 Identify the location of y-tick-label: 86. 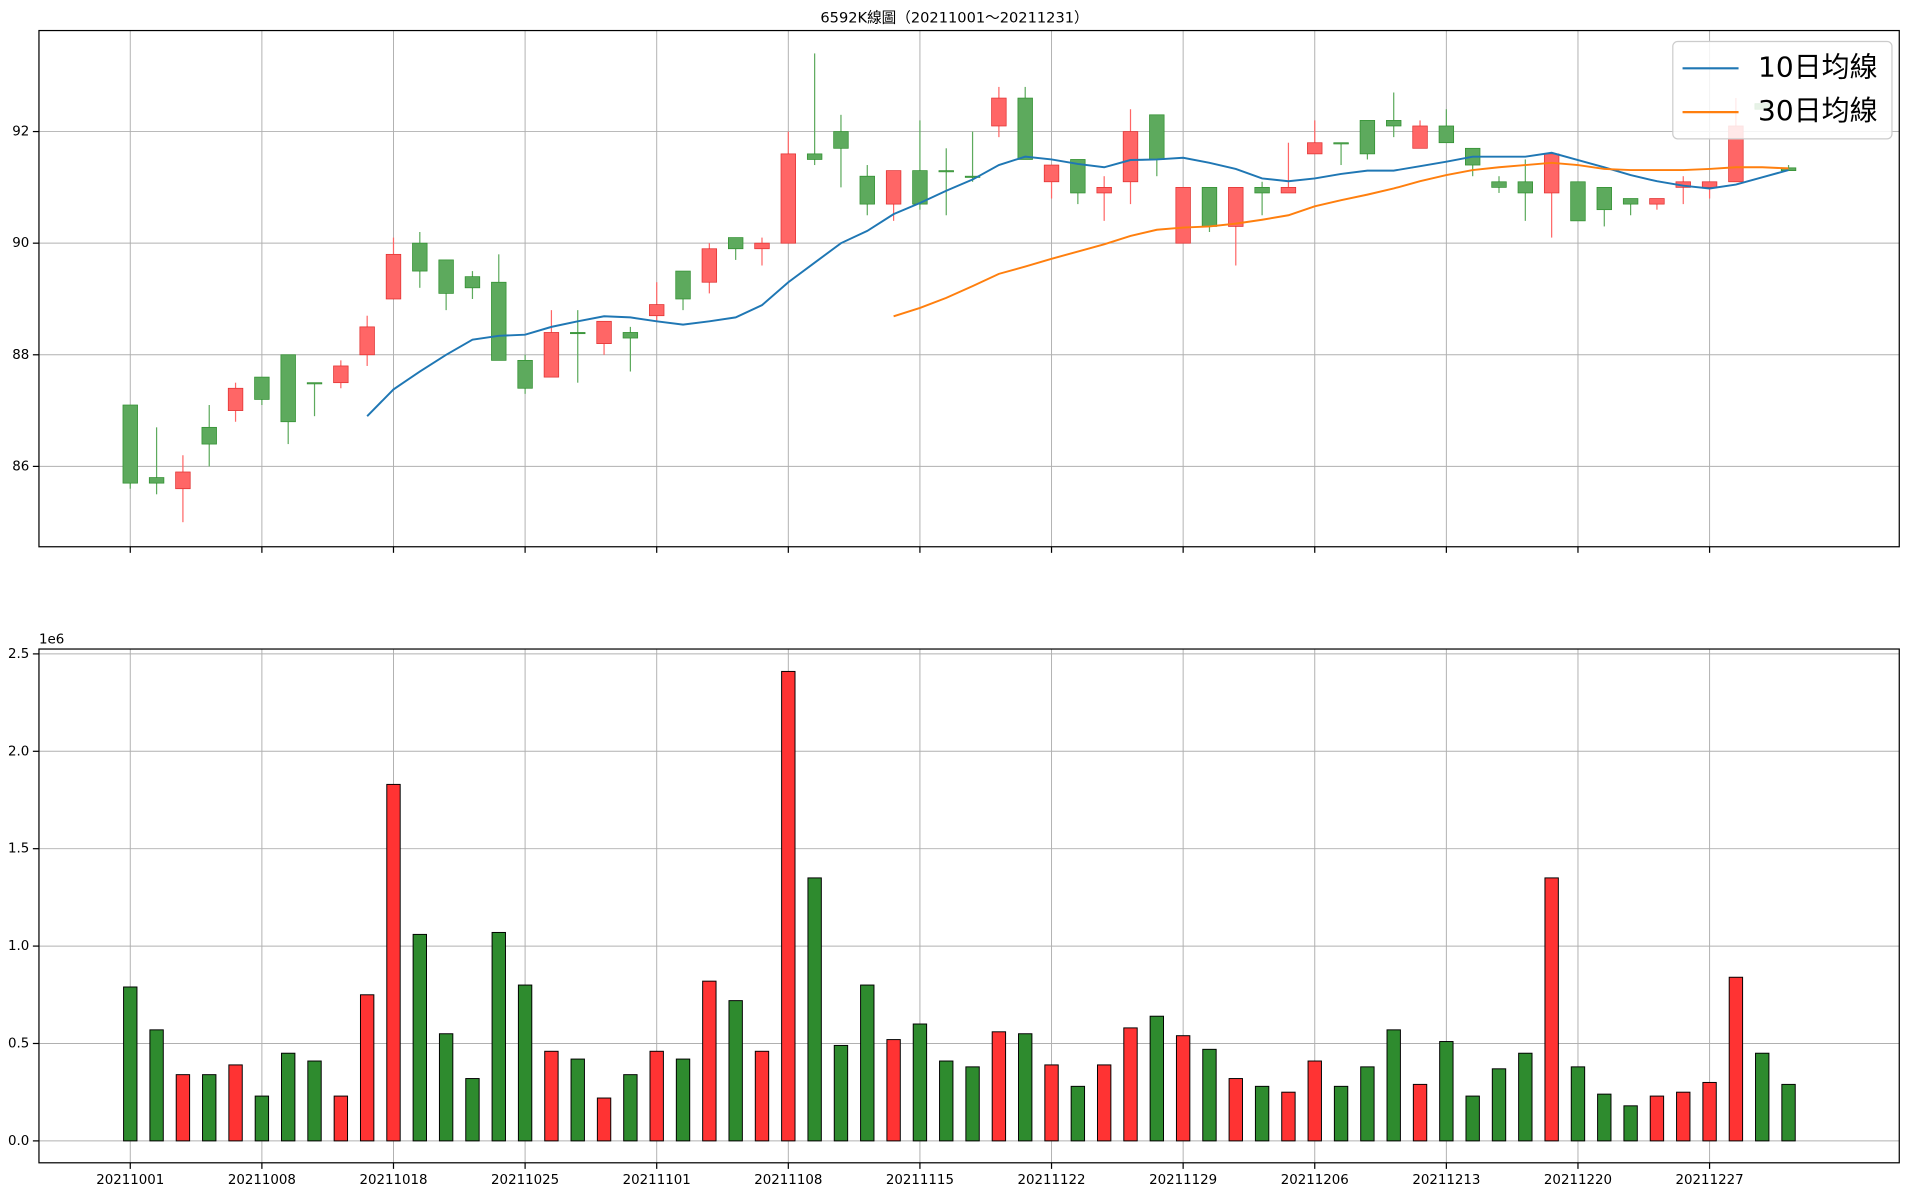
(20, 466).